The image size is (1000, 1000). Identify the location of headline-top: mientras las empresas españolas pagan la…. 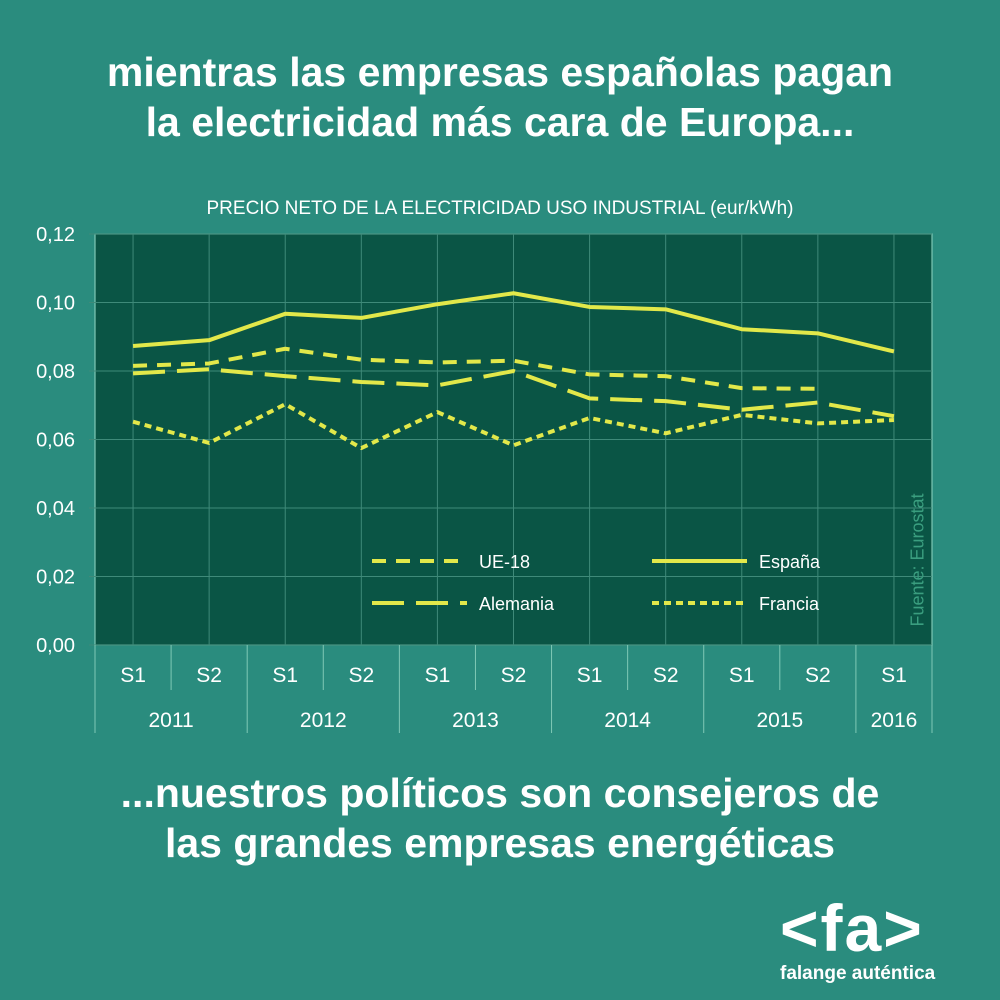
(500, 97).